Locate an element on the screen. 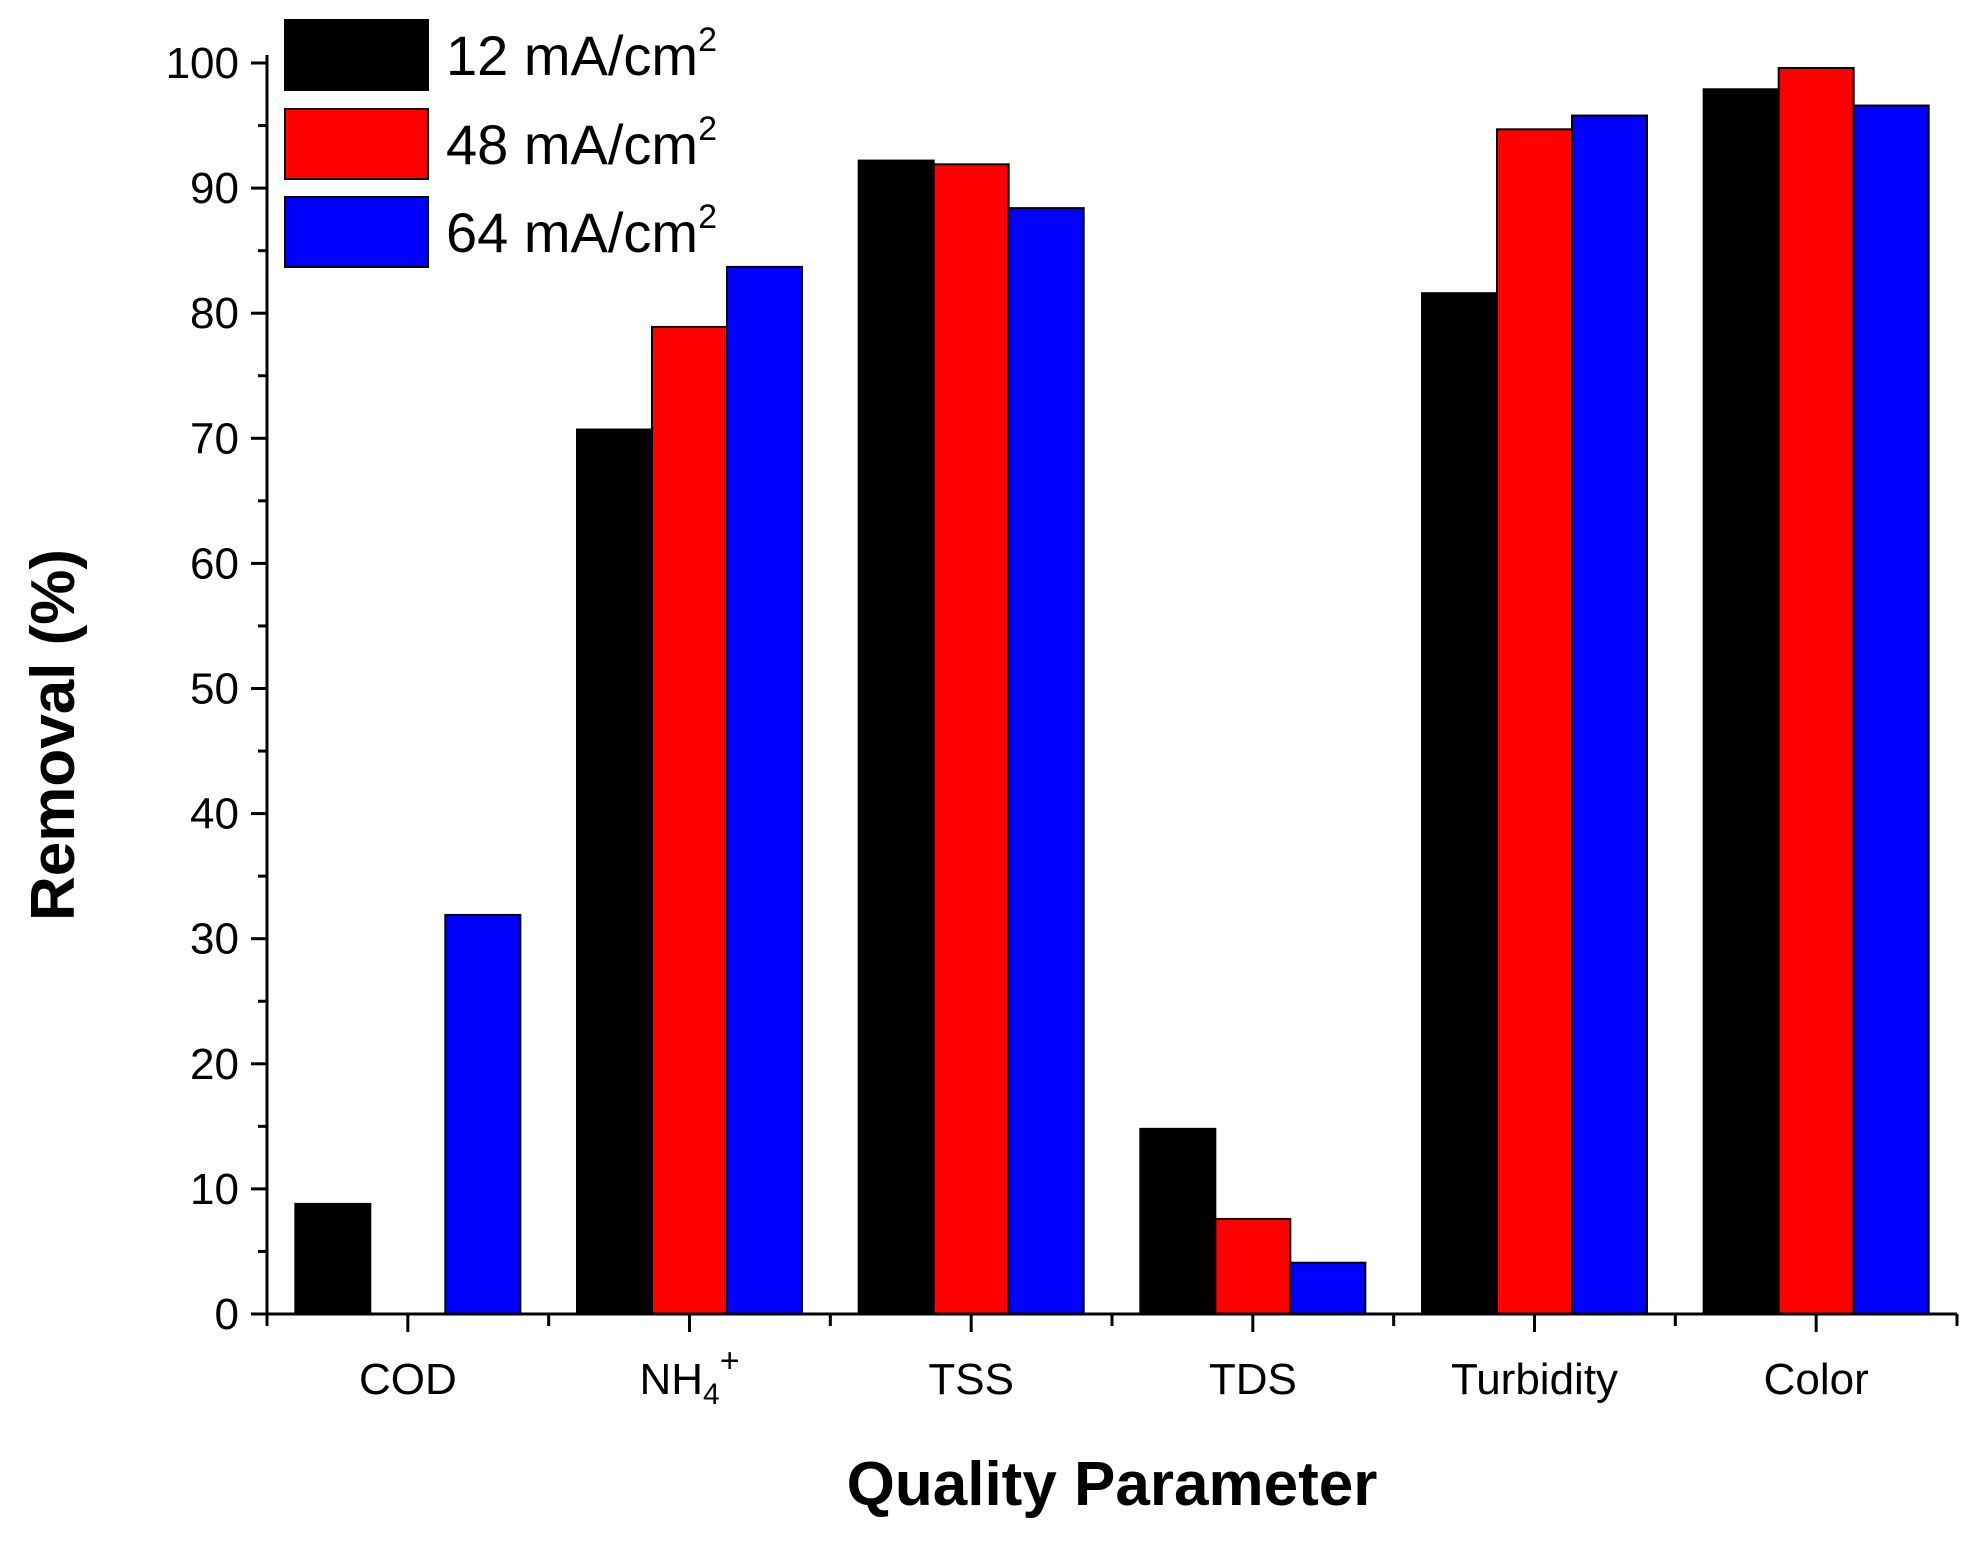 This screenshot has height=1542, width=1971. legend-label-series-2: 48 mA/cm2 is located at coordinates (581, 143).